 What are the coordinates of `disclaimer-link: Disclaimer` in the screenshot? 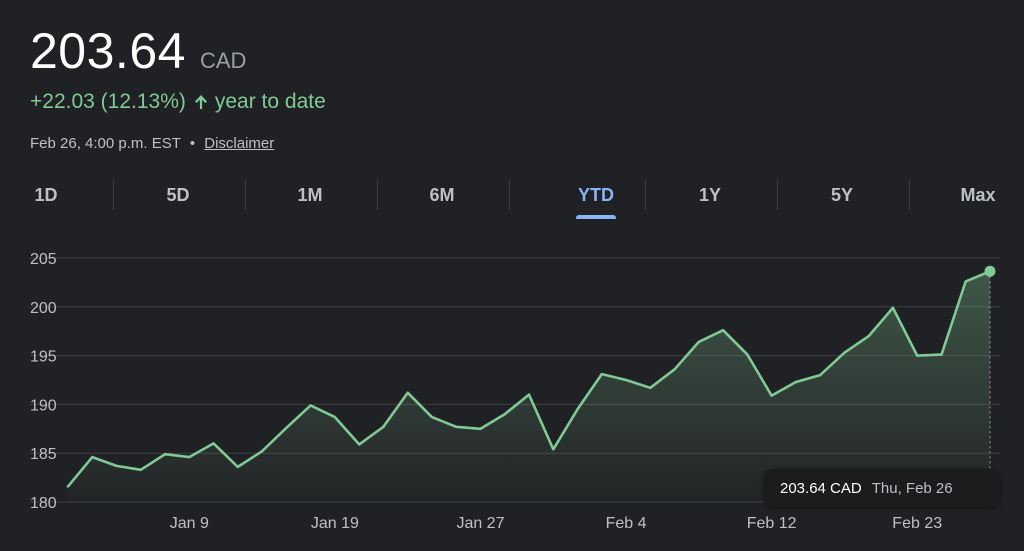 It's located at (239, 143).